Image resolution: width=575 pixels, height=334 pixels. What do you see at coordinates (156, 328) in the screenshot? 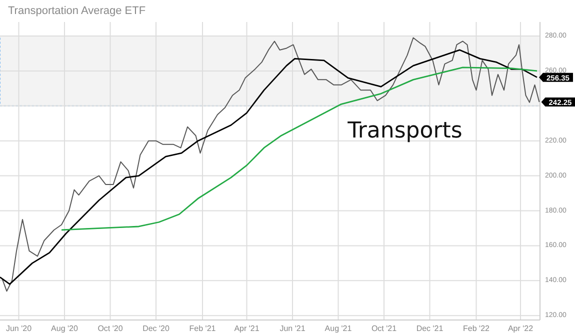
I see `x-tick-label: Dec '20` at bounding box center [156, 328].